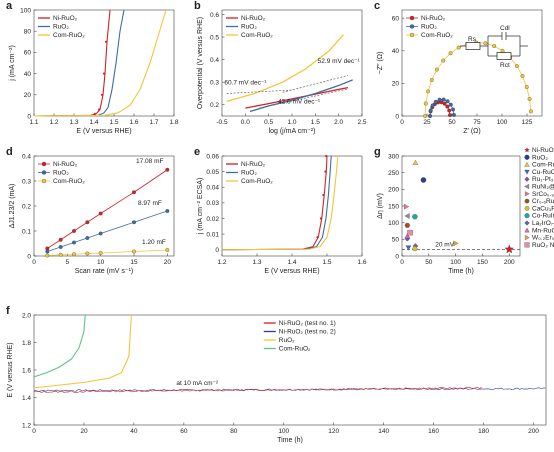  I want to click on capacitance-label: 8.97 mF, so click(150, 203).